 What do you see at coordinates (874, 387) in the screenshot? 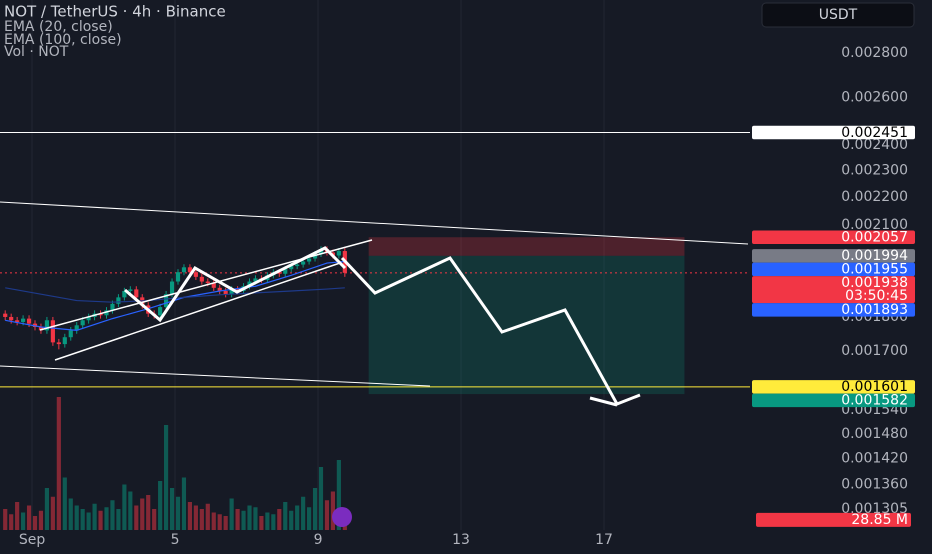
I see `price-tag-label: 0.001601` at bounding box center [874, 387].